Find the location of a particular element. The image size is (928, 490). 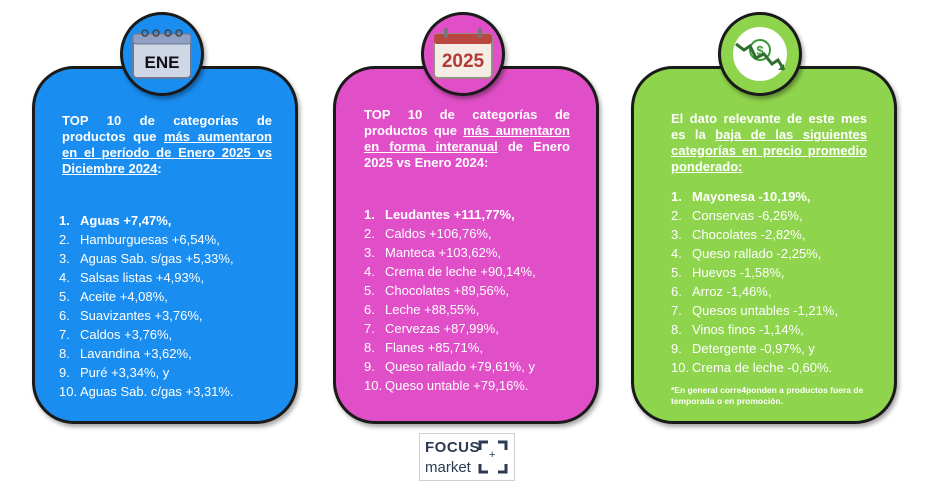

list-item: 2. Hamburguesas +6,54%, is located at coordinates (139, 239).